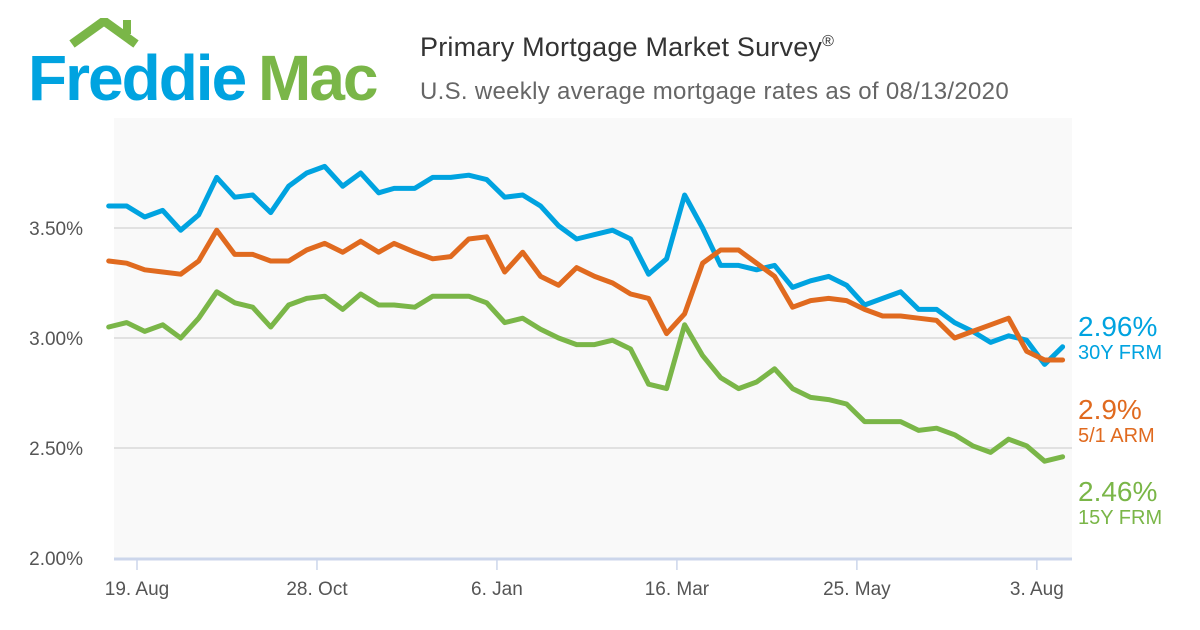 This screenshot has width=1200, height=630. Describe the element at coordinates (56, 339) in the screenshot. I see `y-tick-label: 3.00%` at that location.